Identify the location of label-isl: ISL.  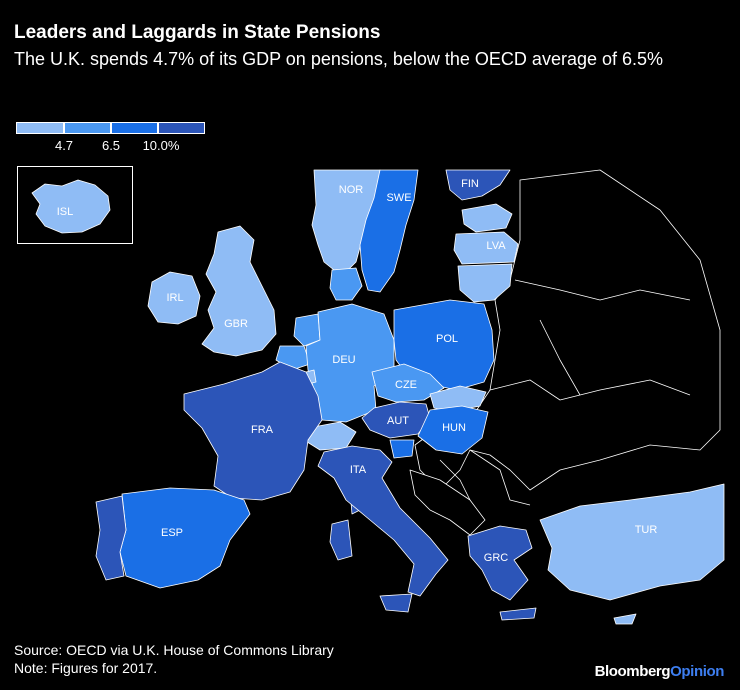
(65, 212).